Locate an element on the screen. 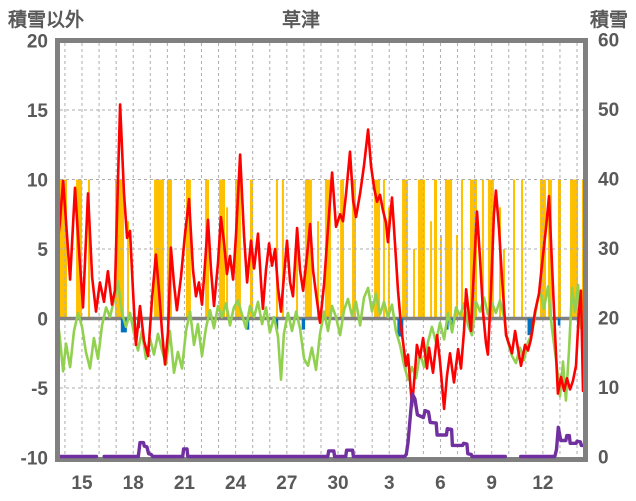  left-tick-label: 0 is located at coordinates (42, 320).